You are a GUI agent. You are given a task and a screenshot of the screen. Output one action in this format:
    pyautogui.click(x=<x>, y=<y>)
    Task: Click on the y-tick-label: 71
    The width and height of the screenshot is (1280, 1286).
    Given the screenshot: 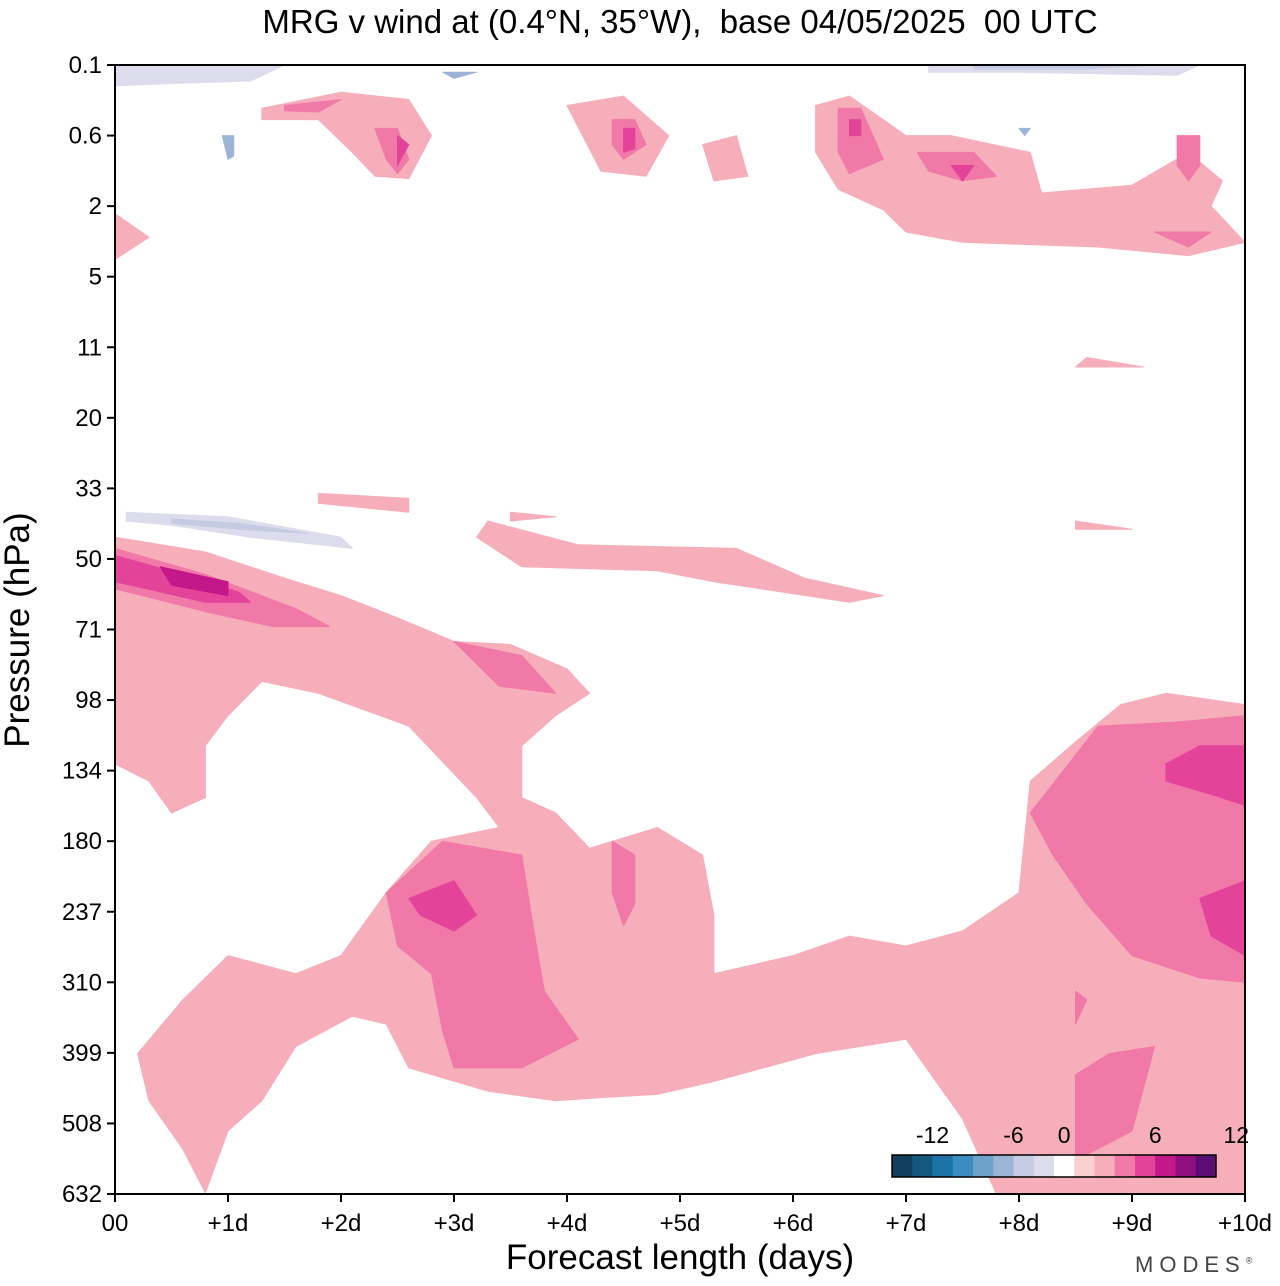 What is the action you would take?
    pyautogui.click(x=88, y=630)
    